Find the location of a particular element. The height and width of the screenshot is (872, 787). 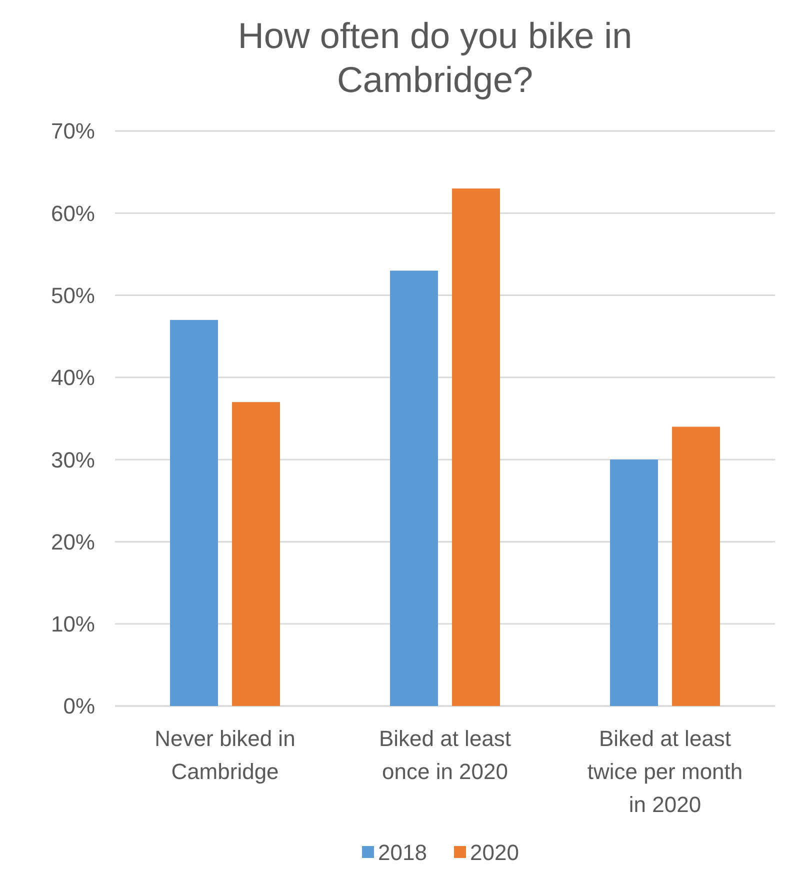

x-tick-label: Never biked in Cambridge is located at coordinates (225, 755).